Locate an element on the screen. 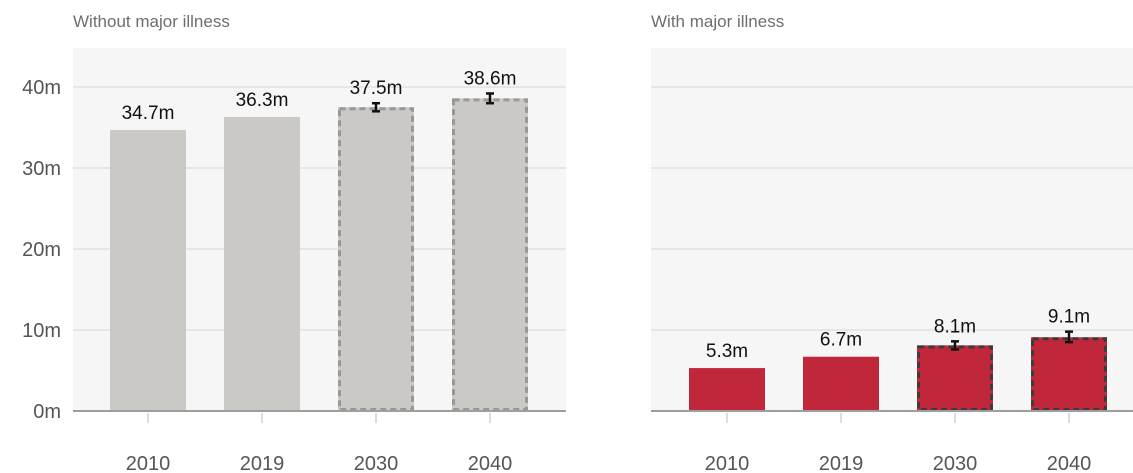  data-label: 8.1m is located at coordinates (955, 326).